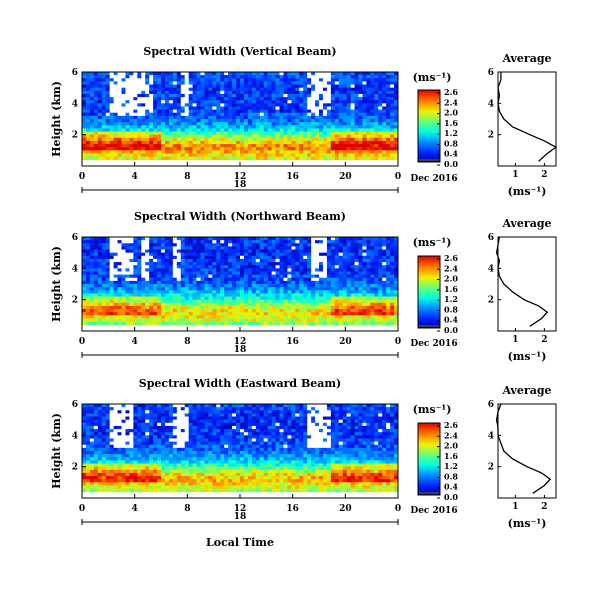 This screenshot has height=598, width=610. What do you see at coordinates (240, 448) in the screenshot?
I see `heatmap` at bounding box center [240, 448].